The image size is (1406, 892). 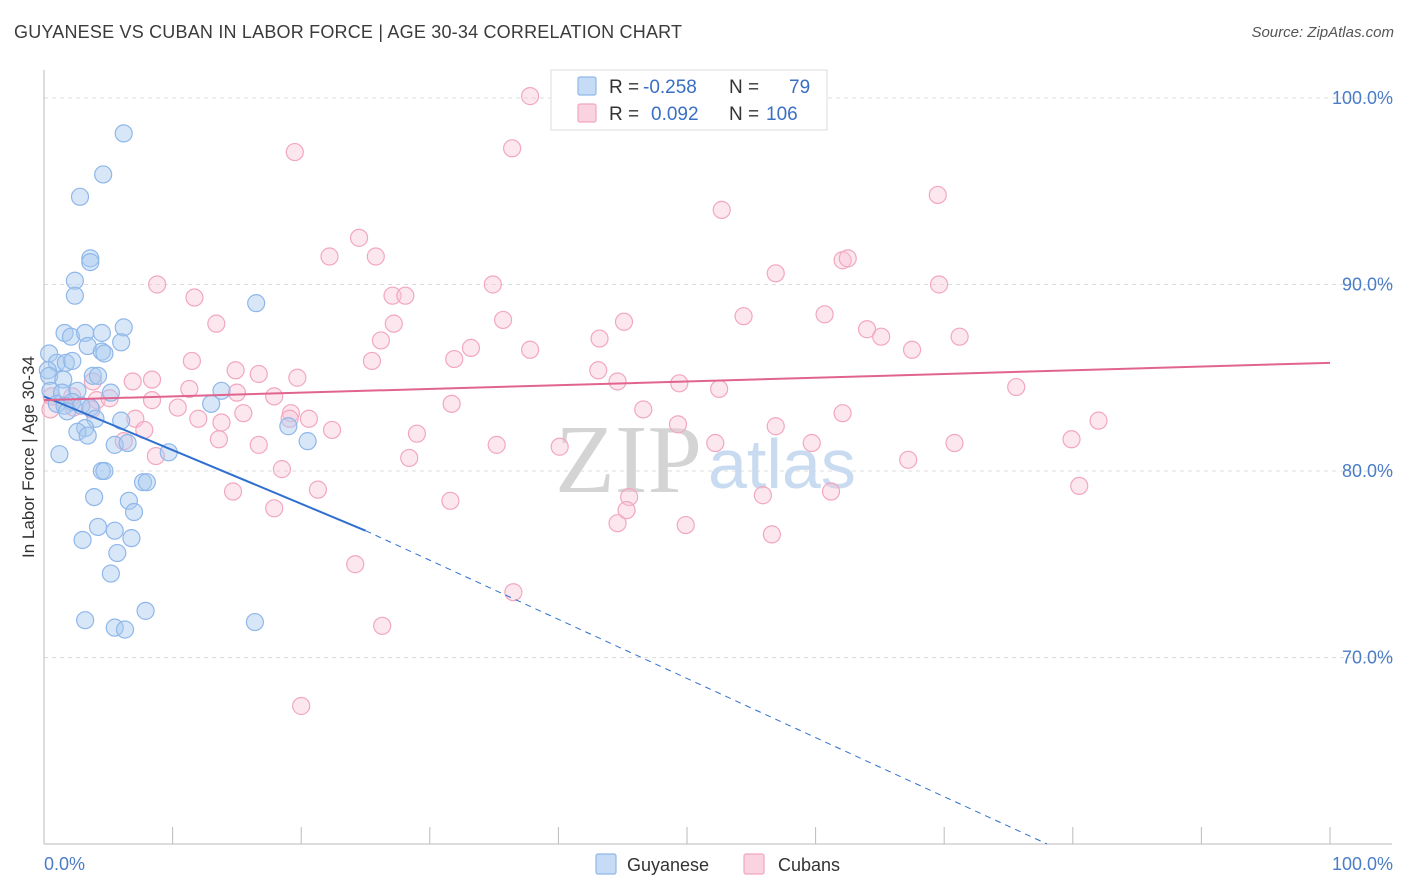 I want to click on legend-box, so click(x=689, y=100).